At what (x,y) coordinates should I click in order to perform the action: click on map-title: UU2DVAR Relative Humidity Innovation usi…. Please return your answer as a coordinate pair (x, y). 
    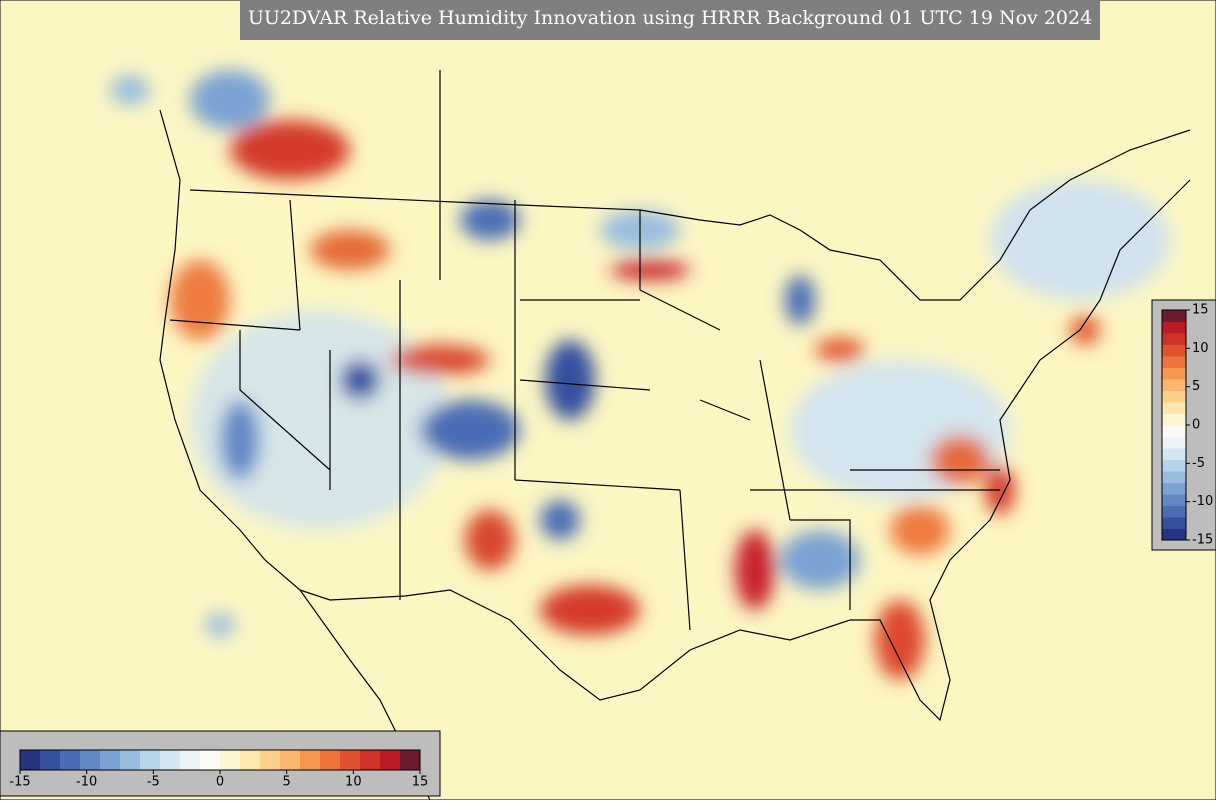
    Looking at the image, I should click on (670, 18).